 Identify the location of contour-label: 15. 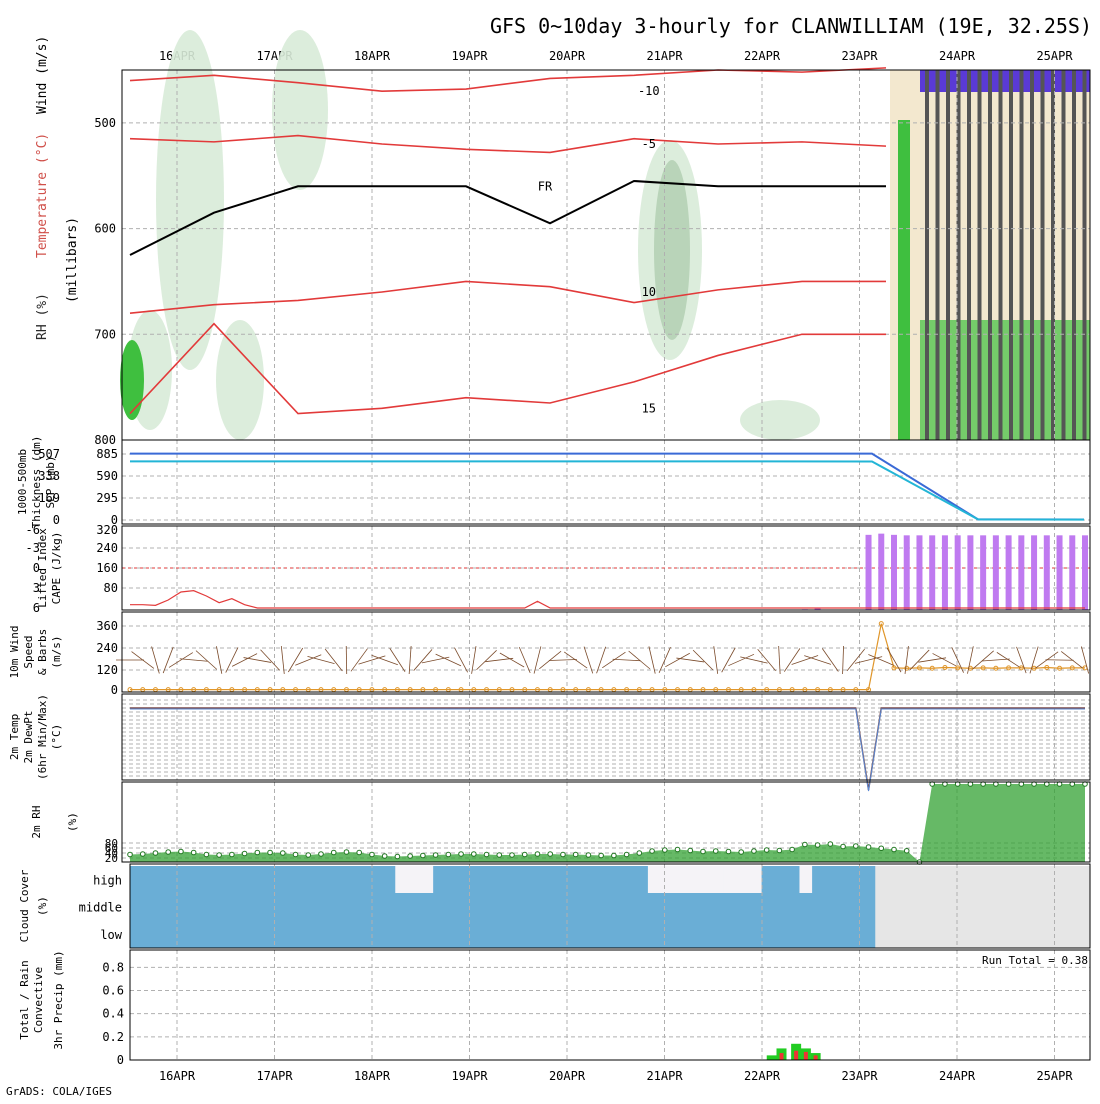
(649, 408).